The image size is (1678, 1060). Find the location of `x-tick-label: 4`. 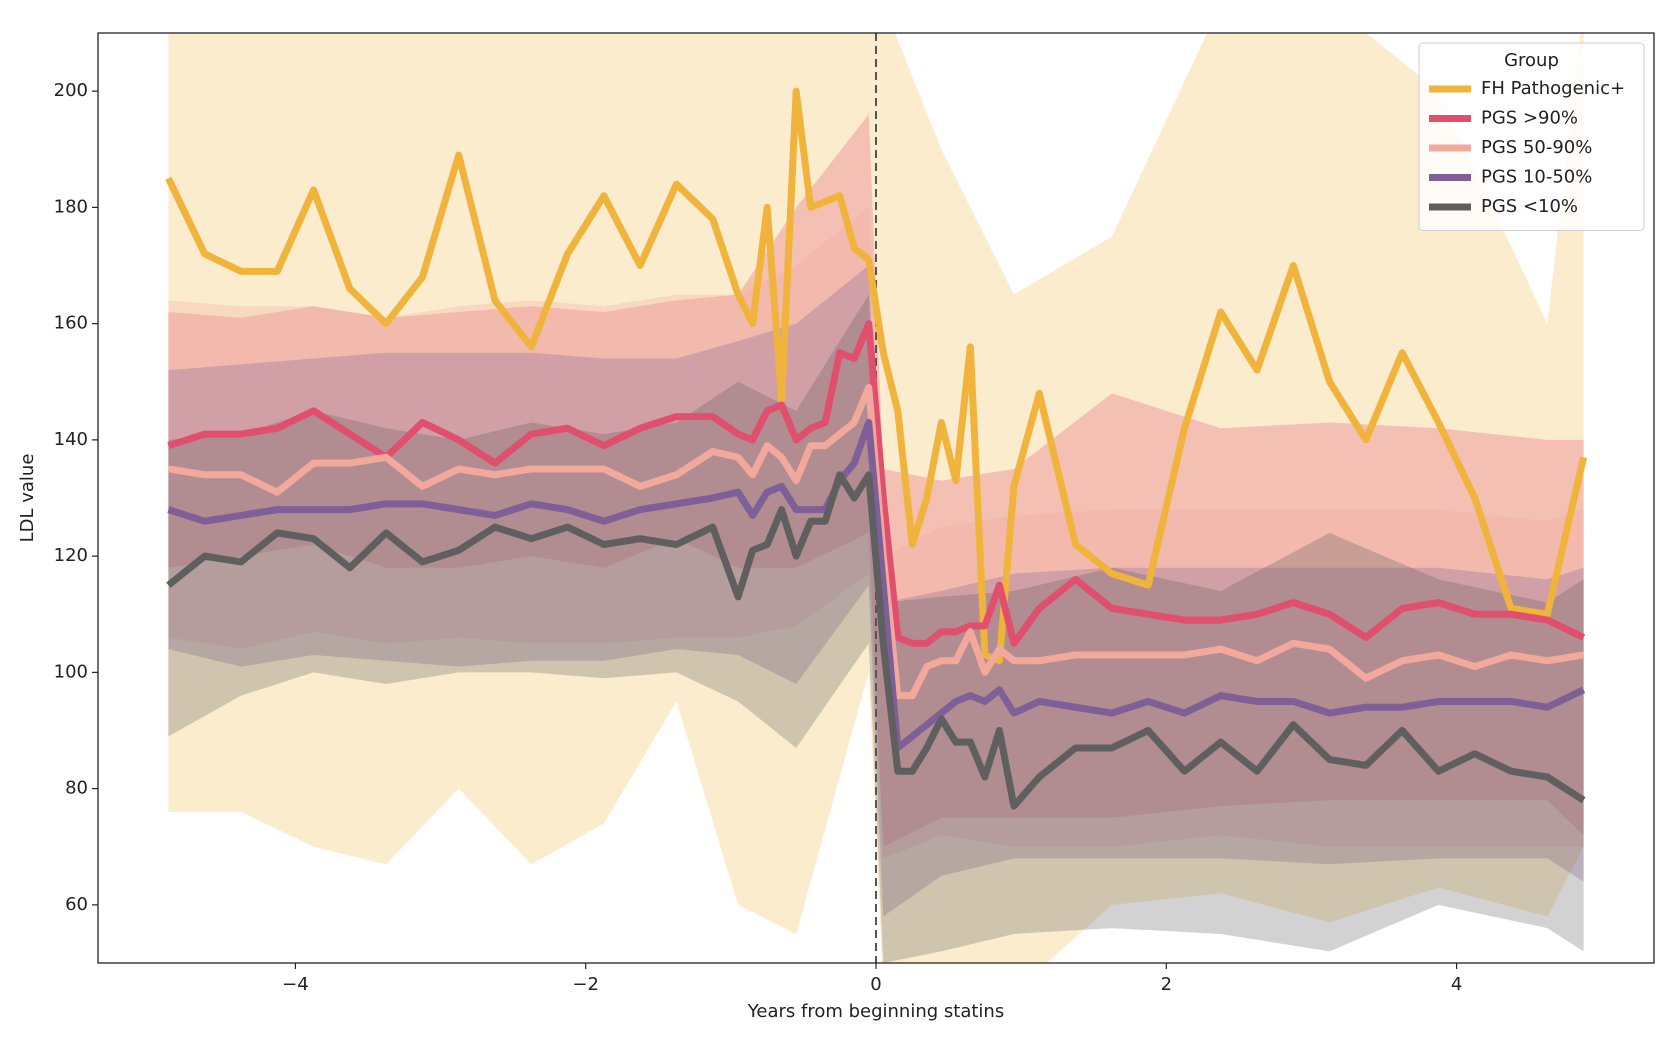

x-tick-label: 4 is located at coordinates (1456, 984).